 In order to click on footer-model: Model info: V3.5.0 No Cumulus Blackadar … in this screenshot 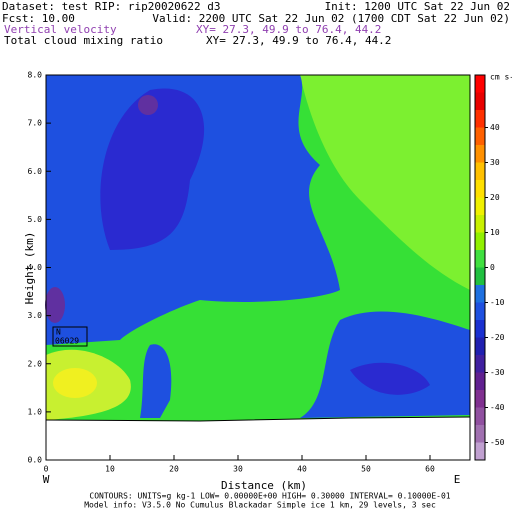, I will do `click(260, 505)`.